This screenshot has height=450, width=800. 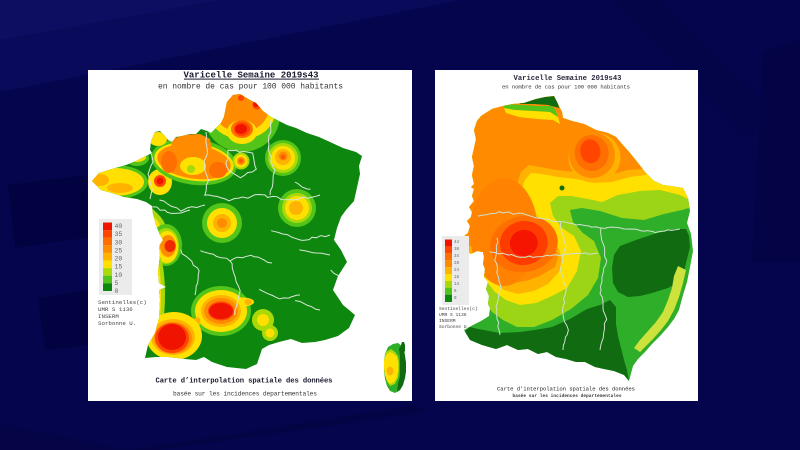 What do you see at coordinates (457, 257) in the screenshot?
I see `svg-text: 34` at bounding box center [457, 257].